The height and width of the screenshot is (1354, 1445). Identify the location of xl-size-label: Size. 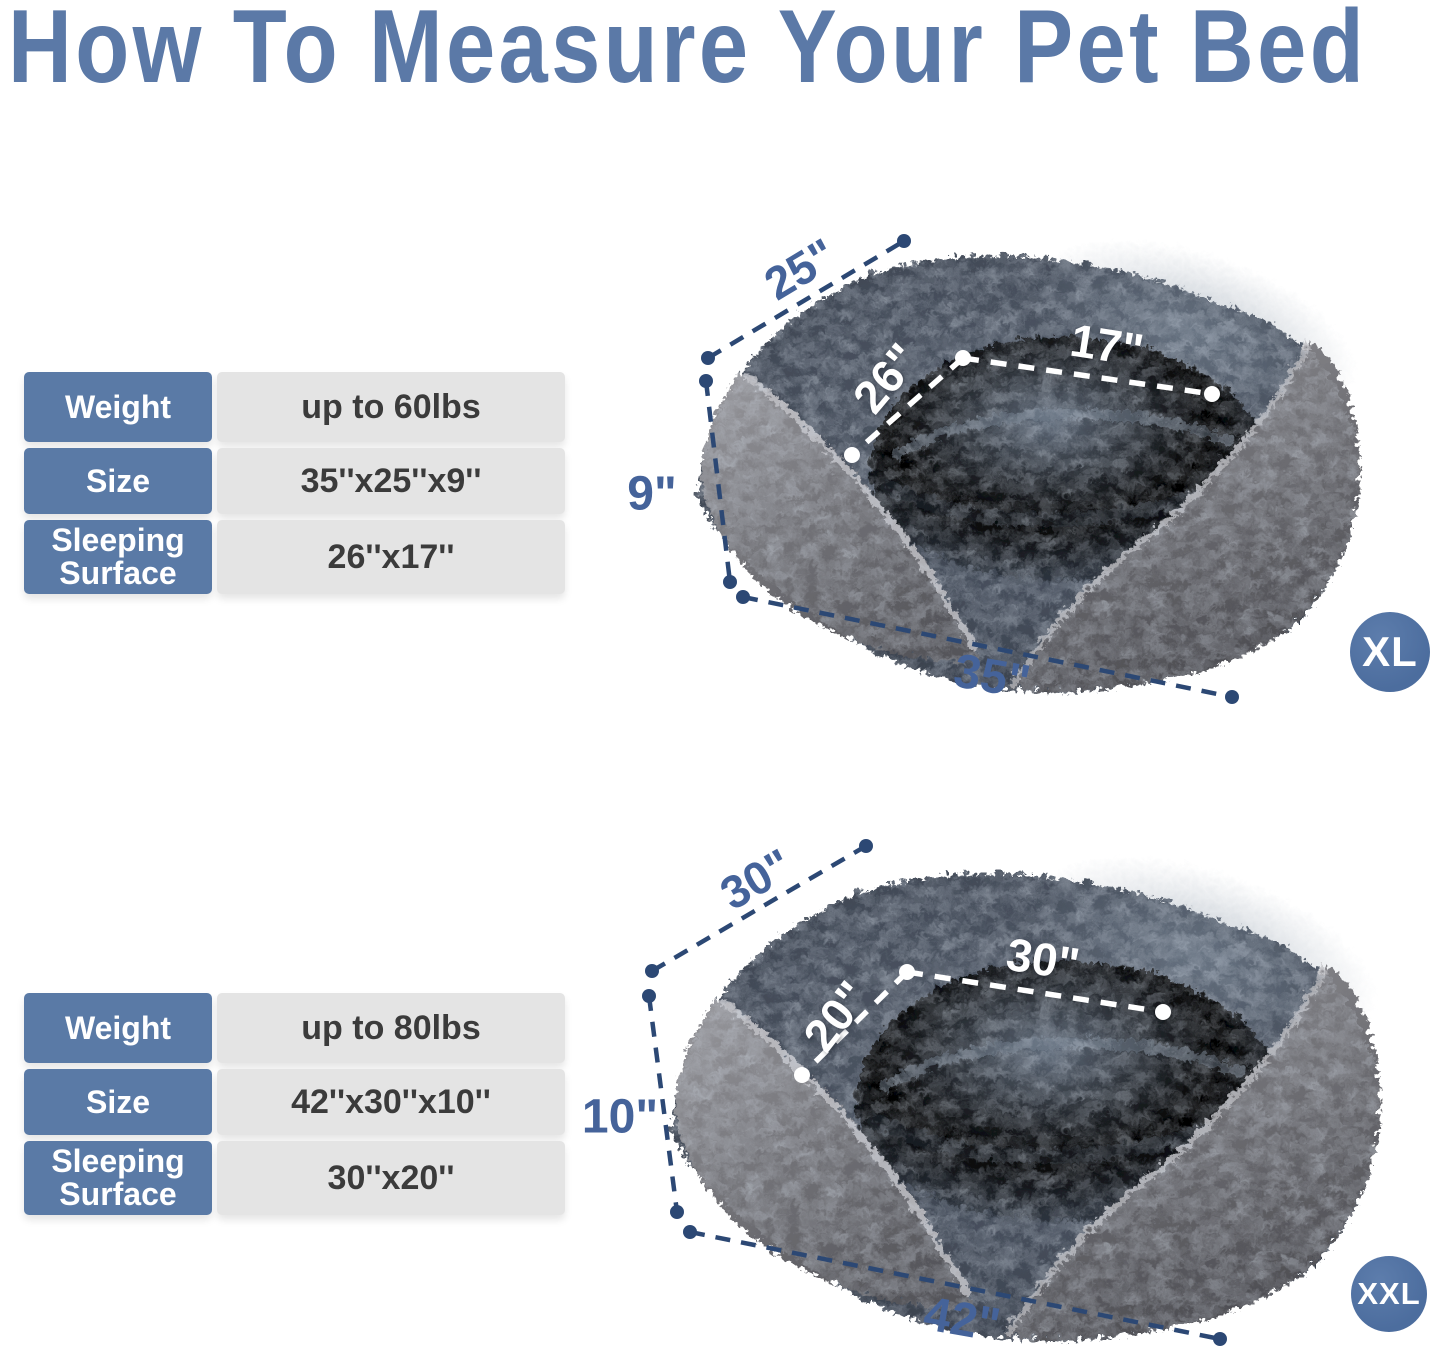
(118, 481).